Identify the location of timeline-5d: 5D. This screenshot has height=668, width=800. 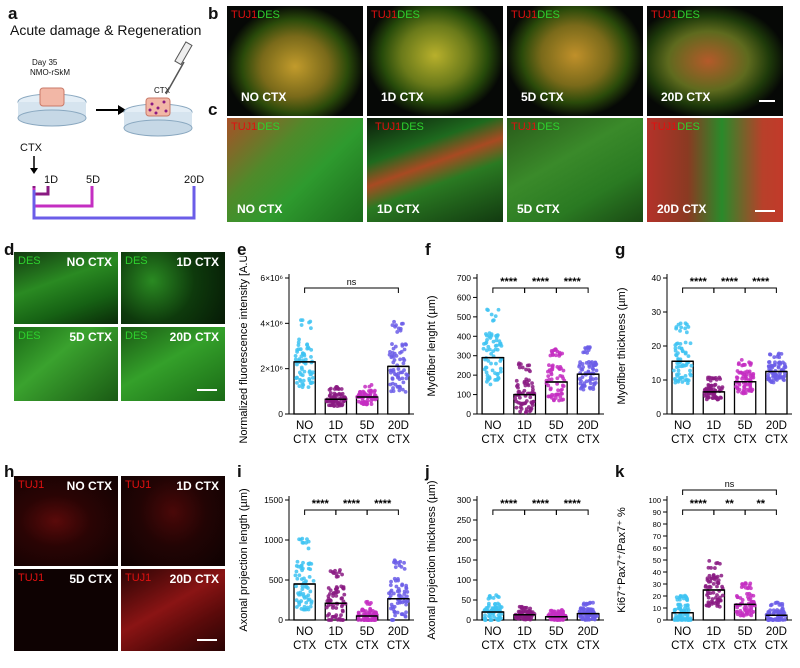
(93, 180).